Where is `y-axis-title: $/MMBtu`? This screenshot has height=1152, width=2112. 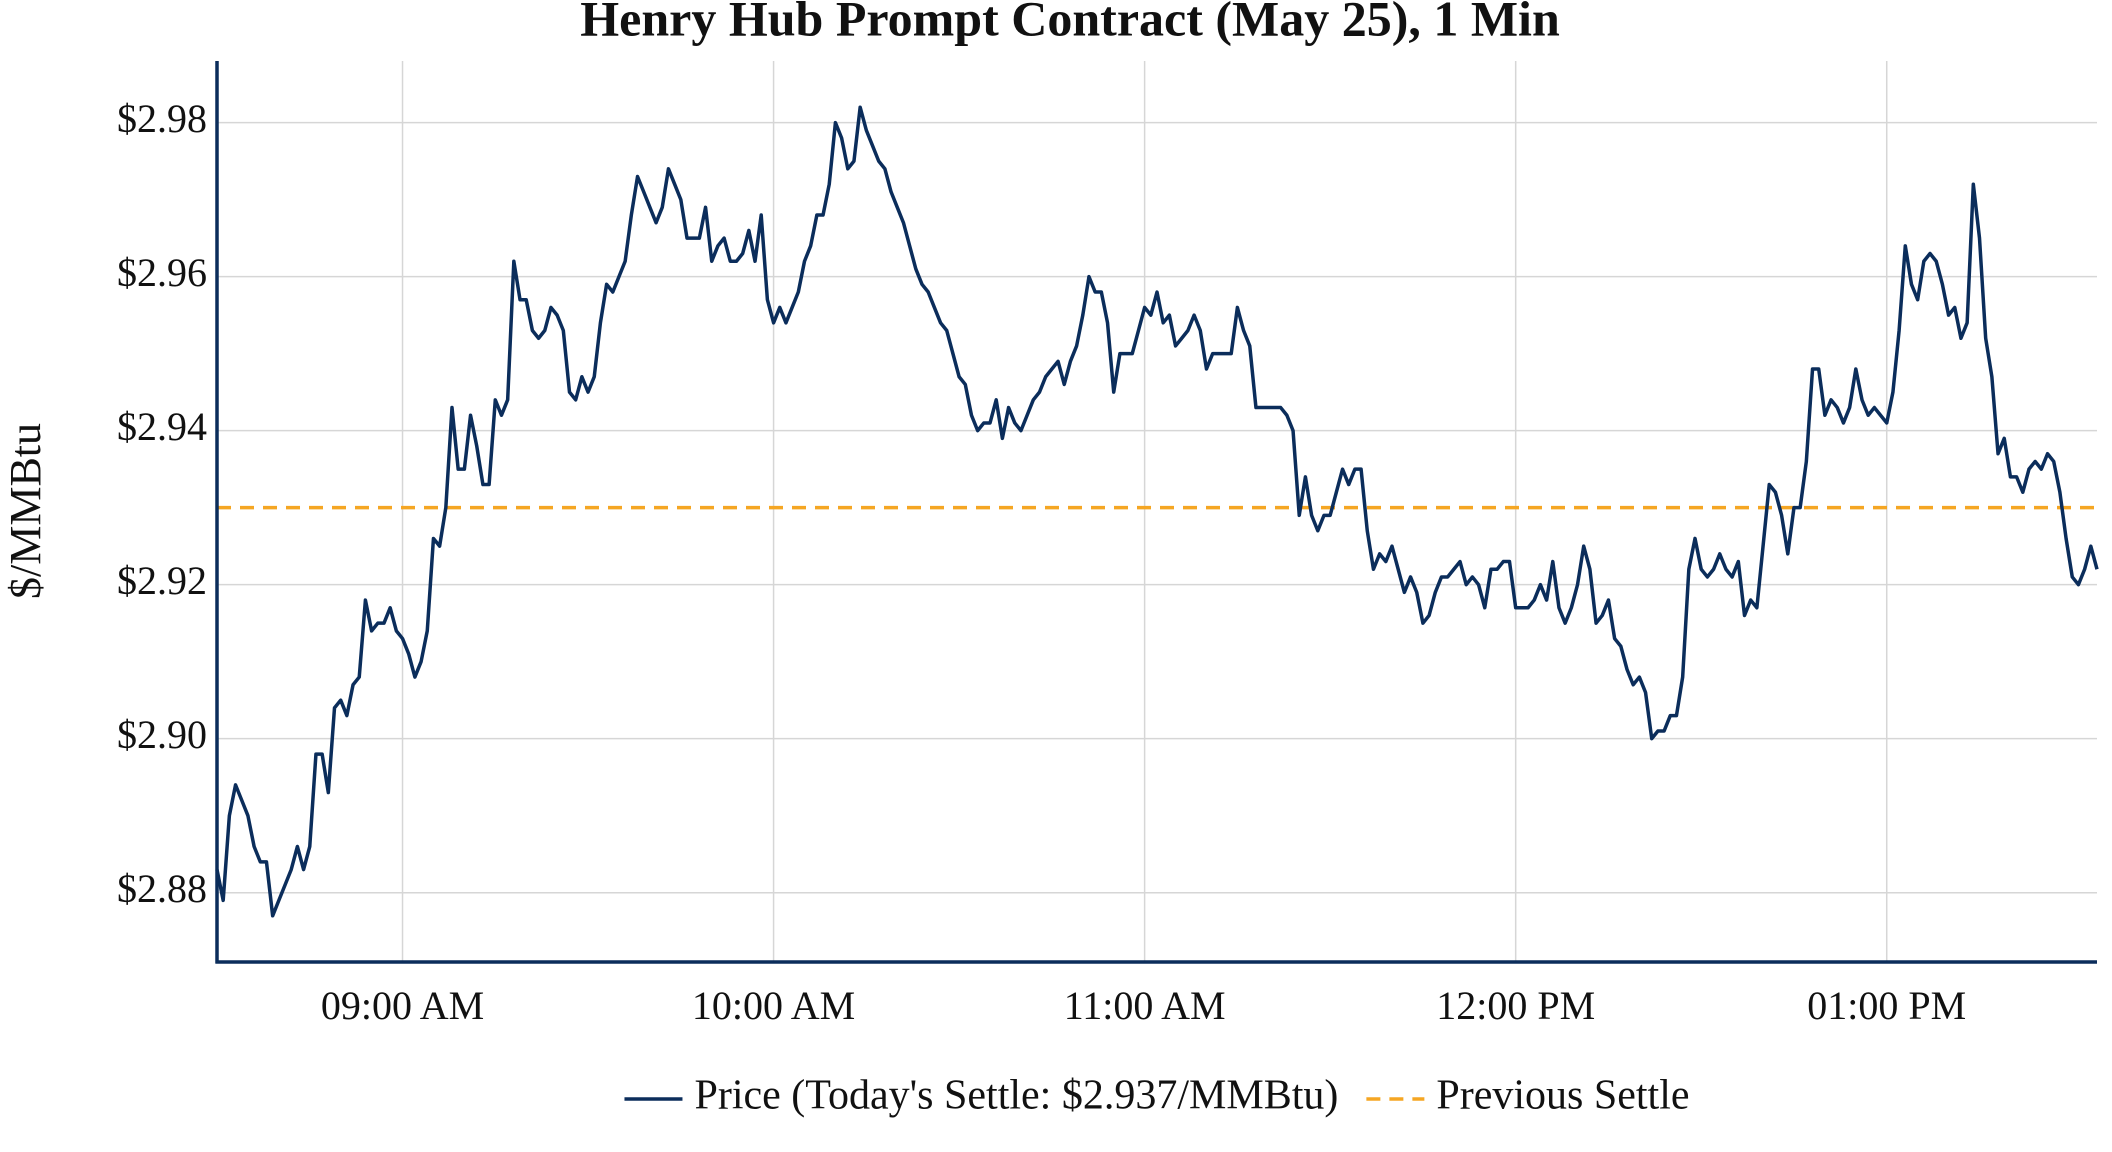 y-axis-title: $/MMBtu is located at coordinates (25, 511).